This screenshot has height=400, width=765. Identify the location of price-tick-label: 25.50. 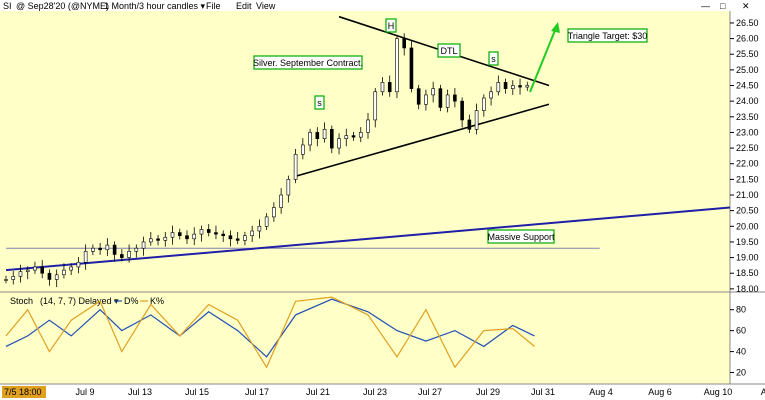
(747, 54).